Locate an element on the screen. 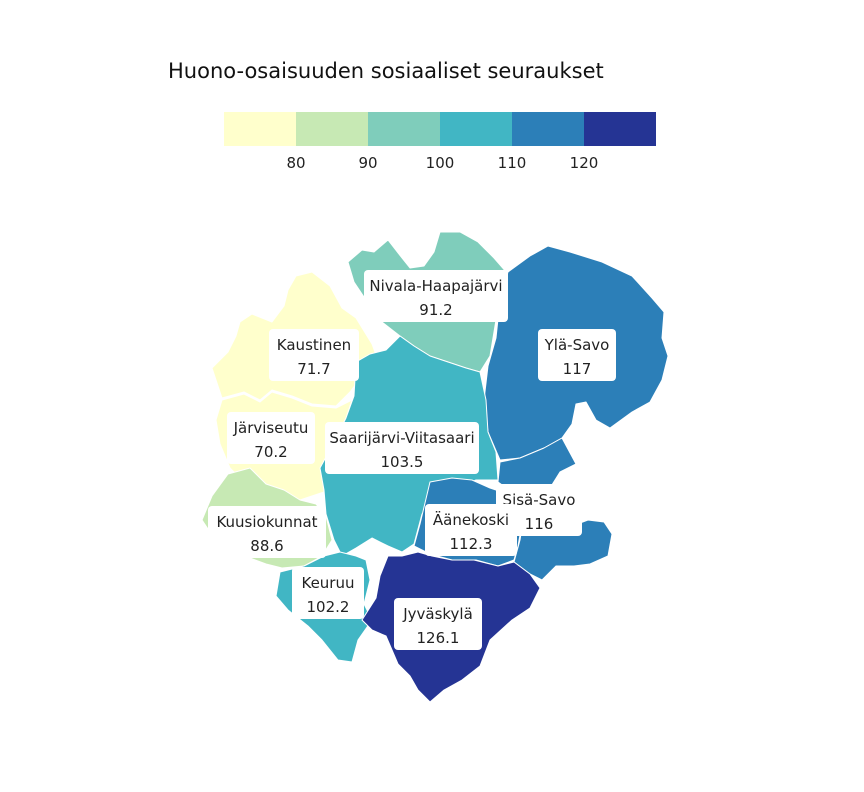 The image size is (864, 792). region-value-label: 102.2 is located at coordinates (328, 607).